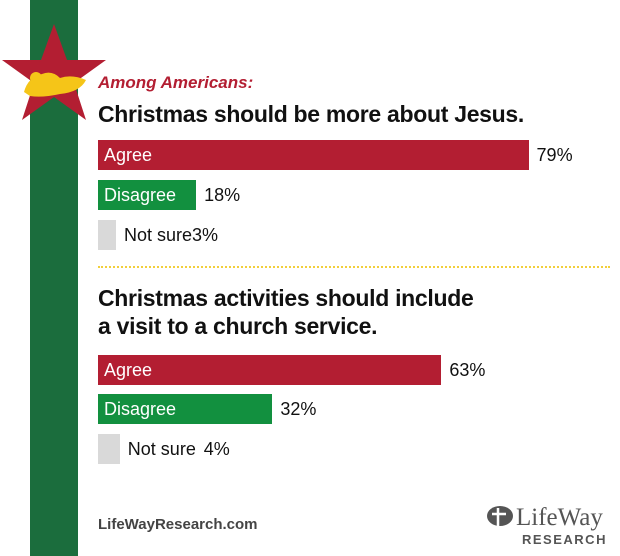  What do you see at coordinates (354, 267) in the screenshot?
I see `divider` at bounding box center [354, 267].